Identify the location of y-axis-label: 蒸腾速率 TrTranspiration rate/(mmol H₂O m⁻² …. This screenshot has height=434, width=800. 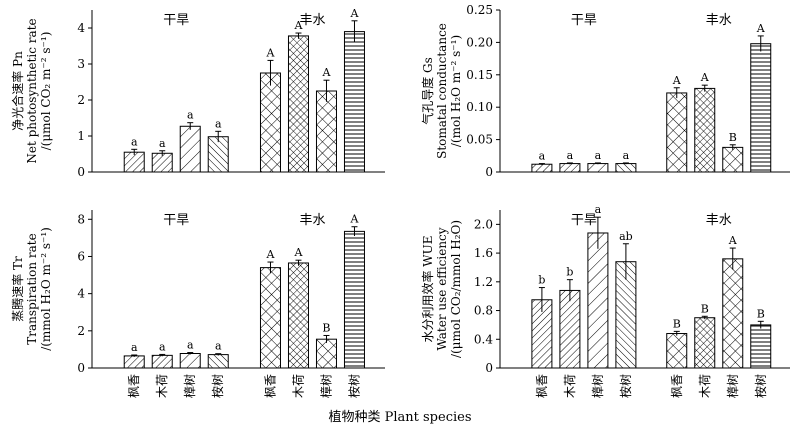
(31, 289).